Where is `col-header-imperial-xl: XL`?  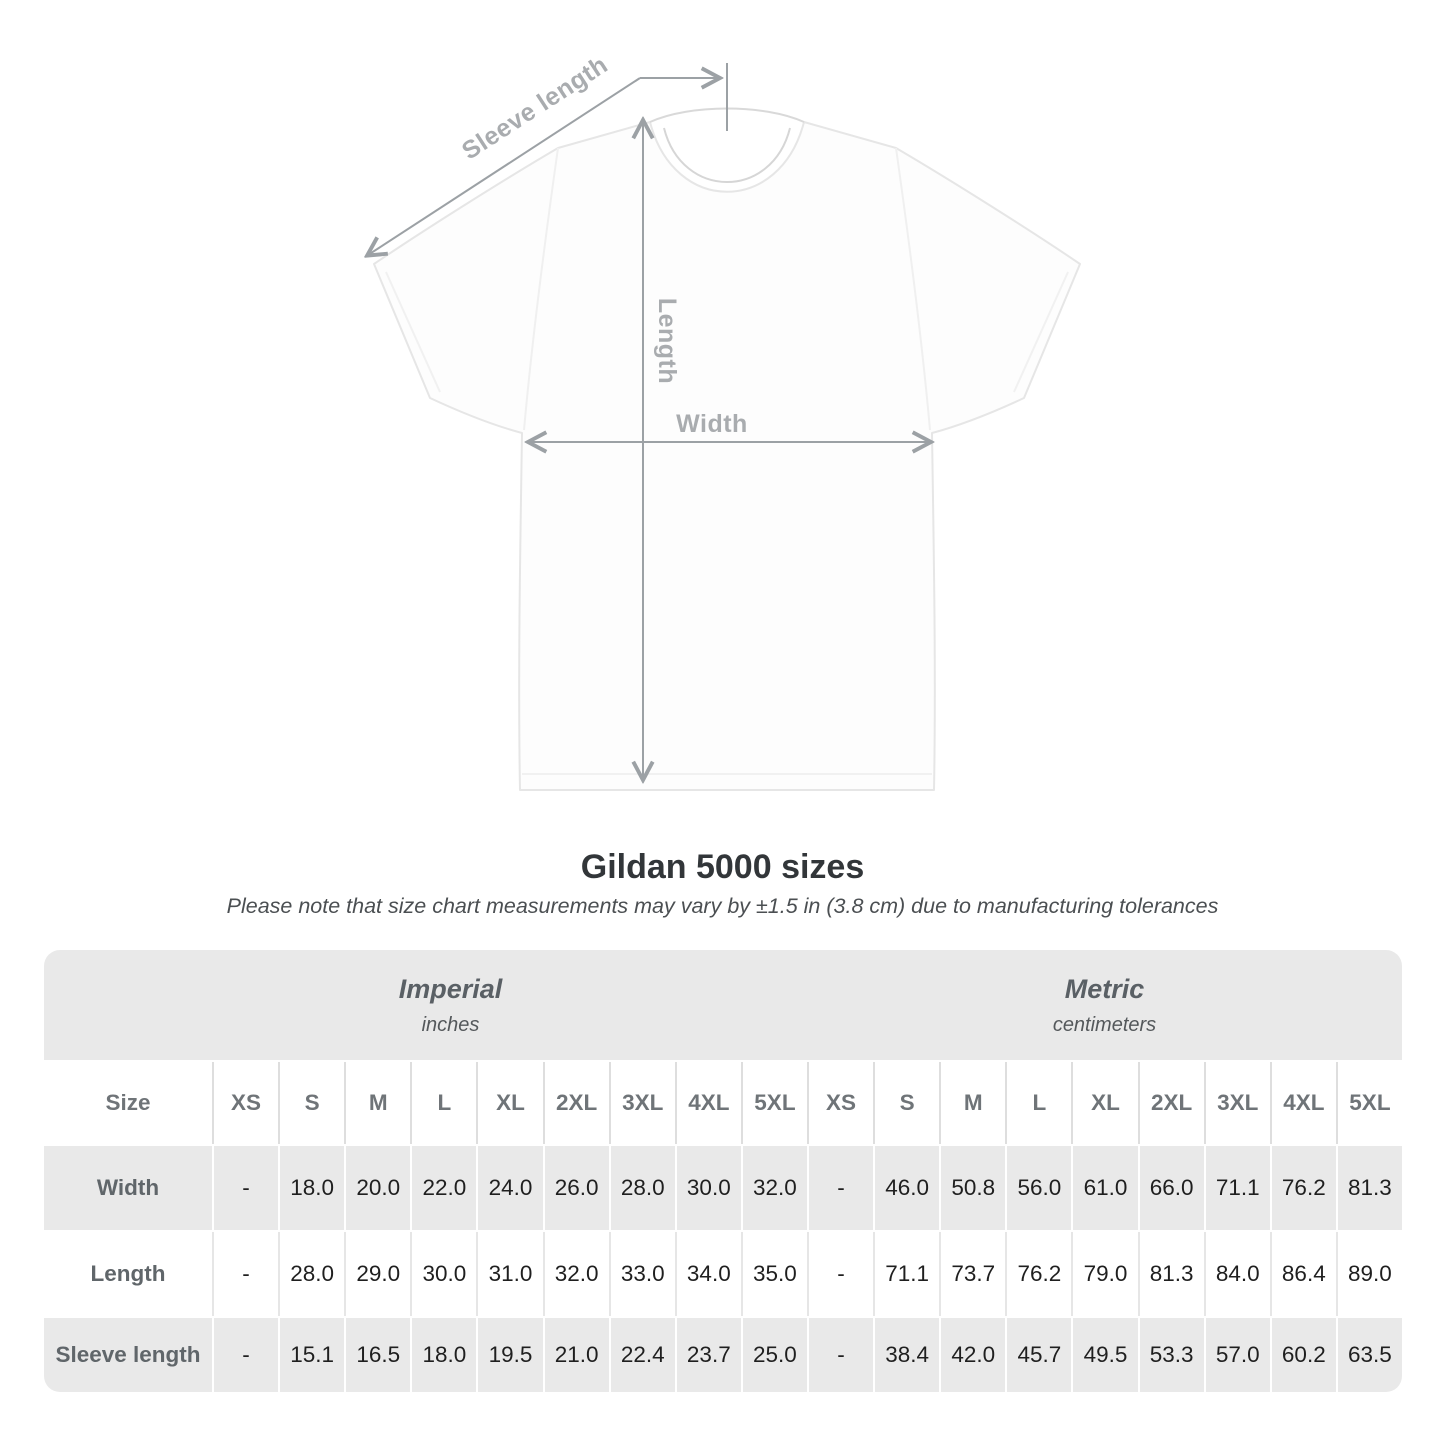
col-header-imperial-xl: XL is located at coordinates (509, 1103).